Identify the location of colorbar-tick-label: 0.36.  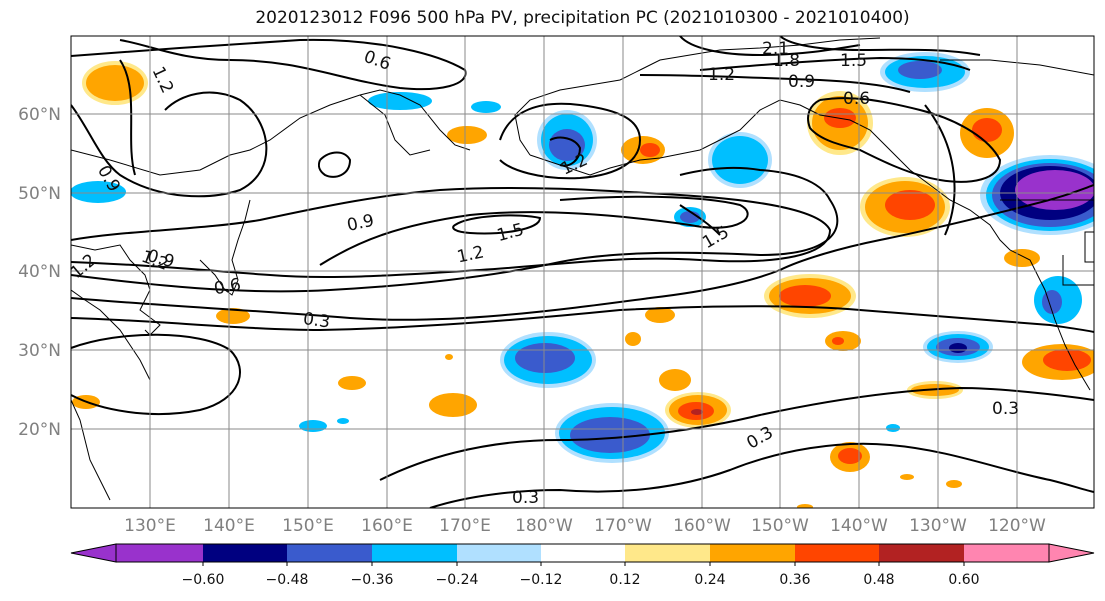
(794, 580).